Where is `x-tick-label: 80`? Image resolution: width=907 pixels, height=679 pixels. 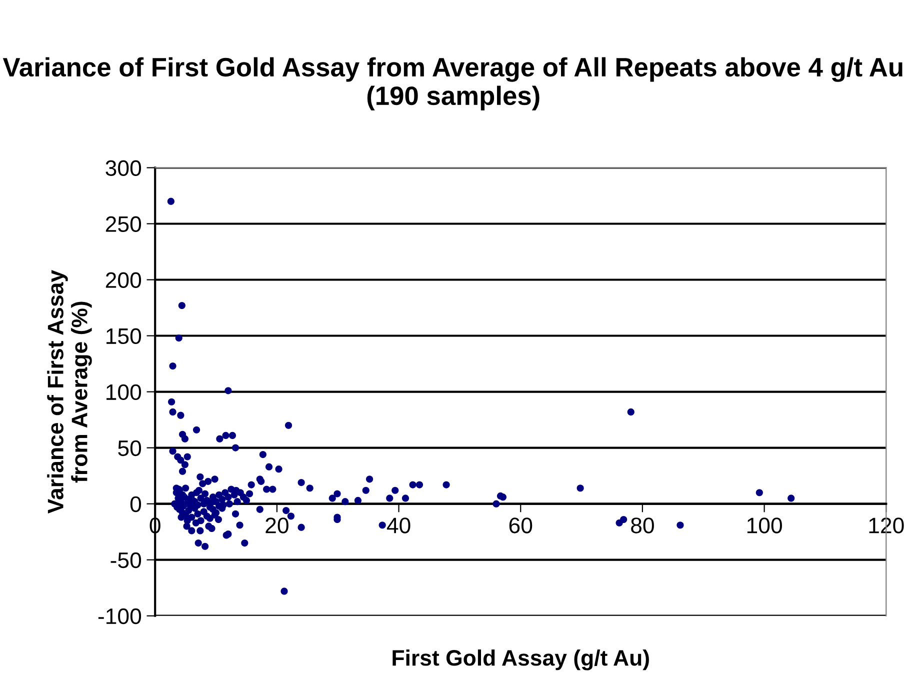 x-tick-label: 80 is located at coordinates (642, 526).